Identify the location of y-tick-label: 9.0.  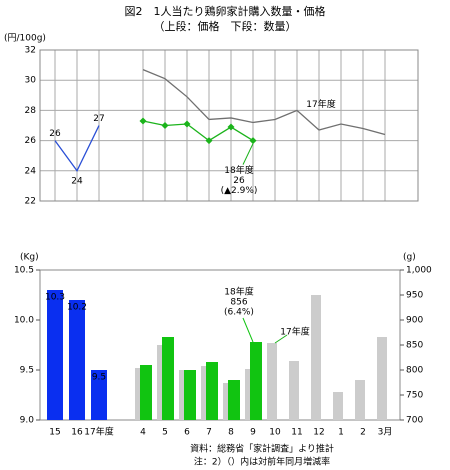
(27, 421).